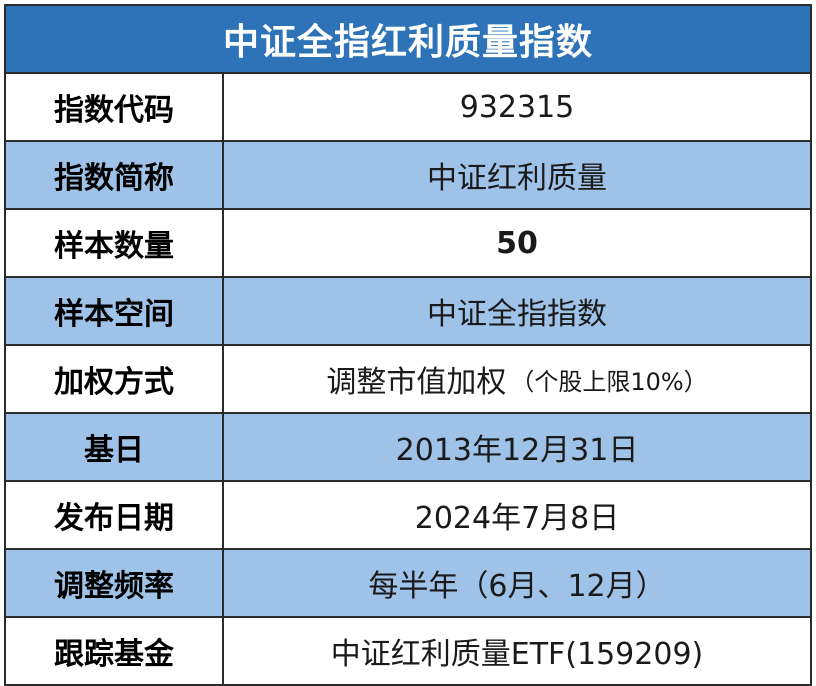 This screenshot has height=686, width=816. What do you see at coordinates (115, 175) in the screenshot?
I see `row-label-index-short-name: 指数简称` at bounding box center [115, 175].